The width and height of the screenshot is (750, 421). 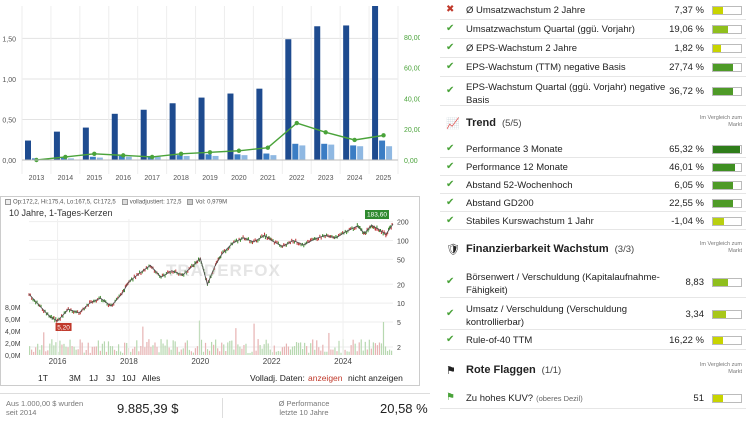 I want to click on range-button-10j: 10J, so click(x=129, y=378).